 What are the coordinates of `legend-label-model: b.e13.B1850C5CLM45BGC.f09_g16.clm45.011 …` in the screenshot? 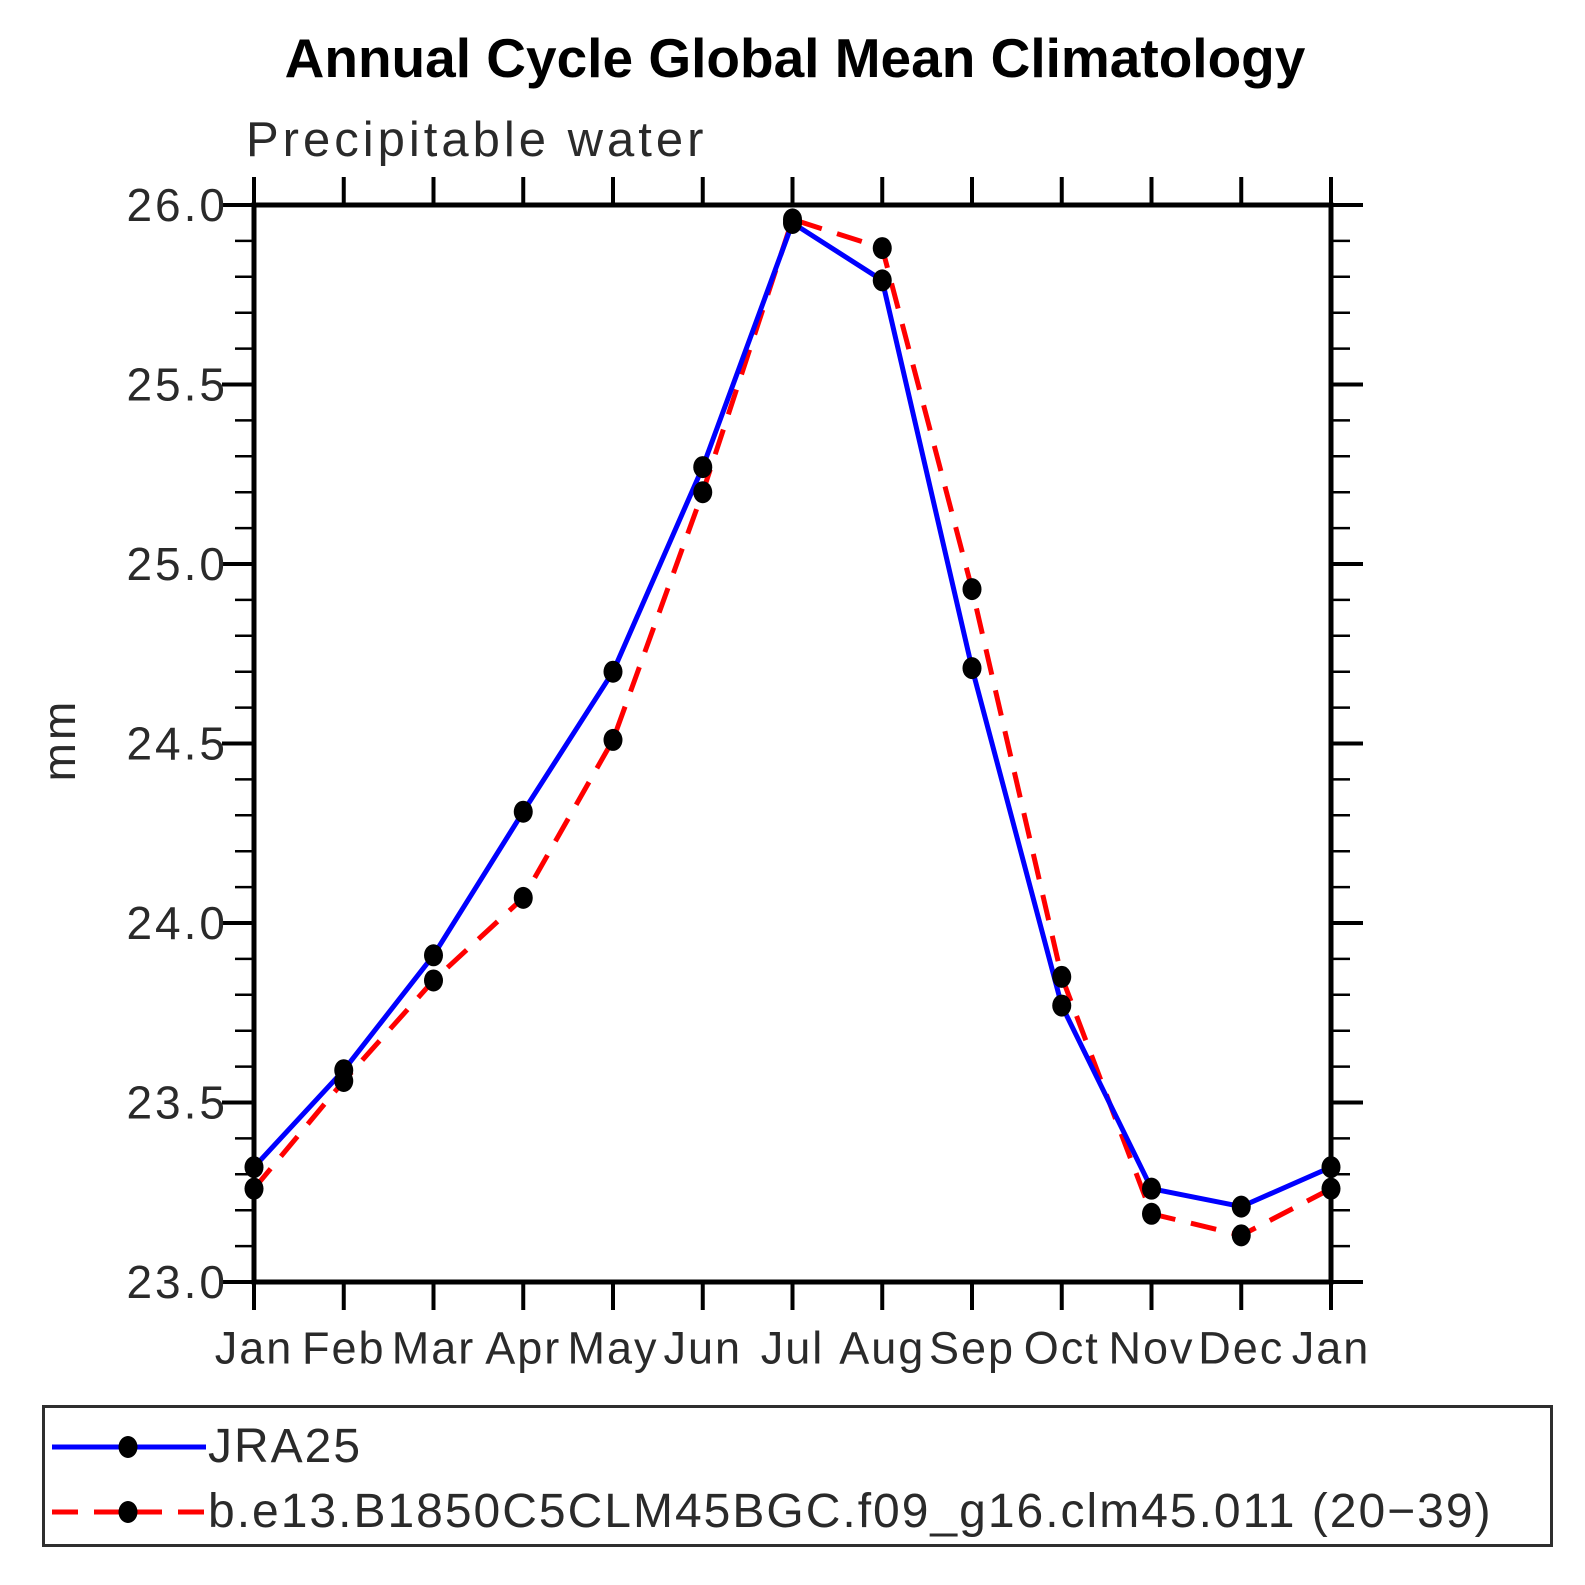 It's located at (850, 1511).